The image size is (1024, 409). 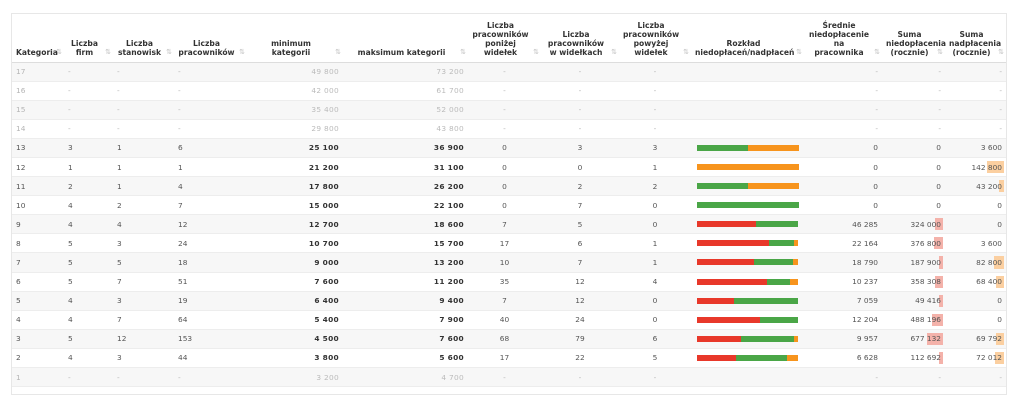 I want to click on cell-kategoria: 9, so click(x=38, y=224).